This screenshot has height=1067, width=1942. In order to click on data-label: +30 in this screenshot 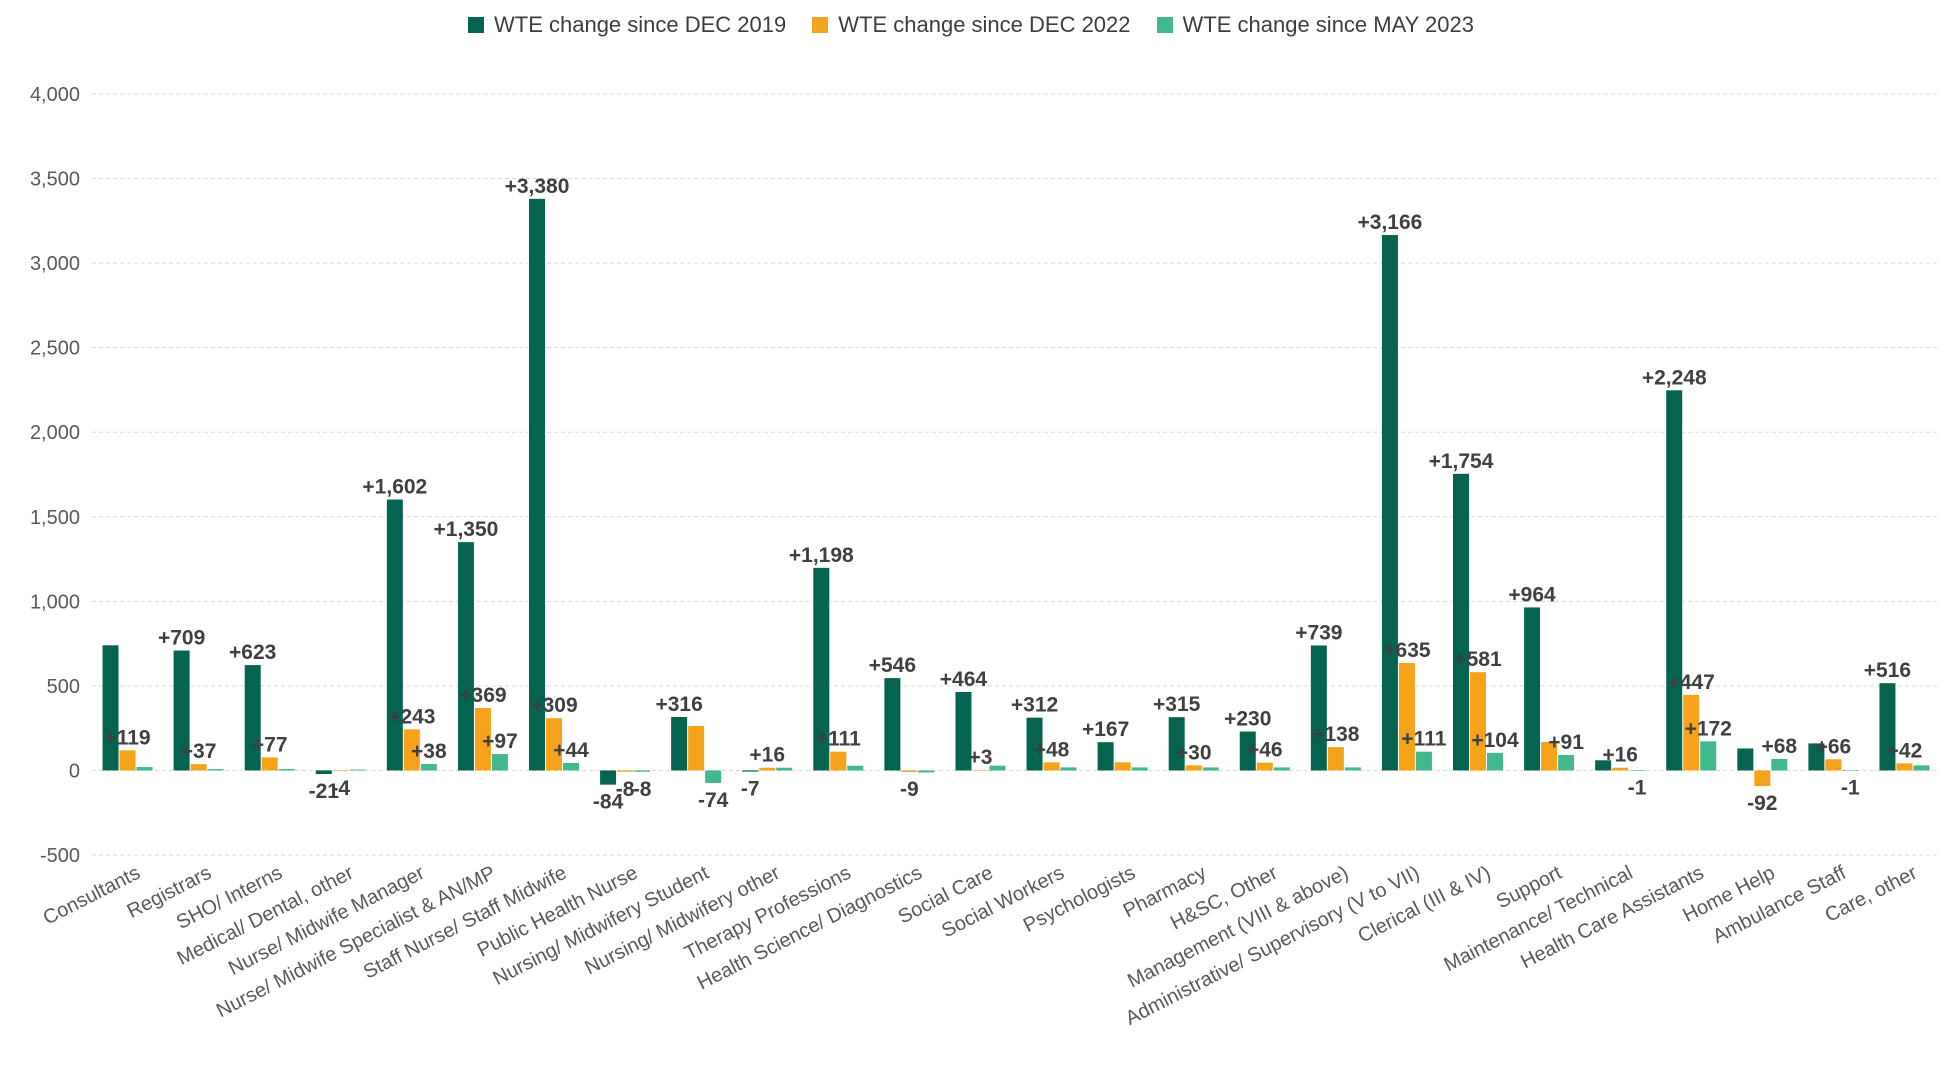, I will do `click(1194, 752)`.